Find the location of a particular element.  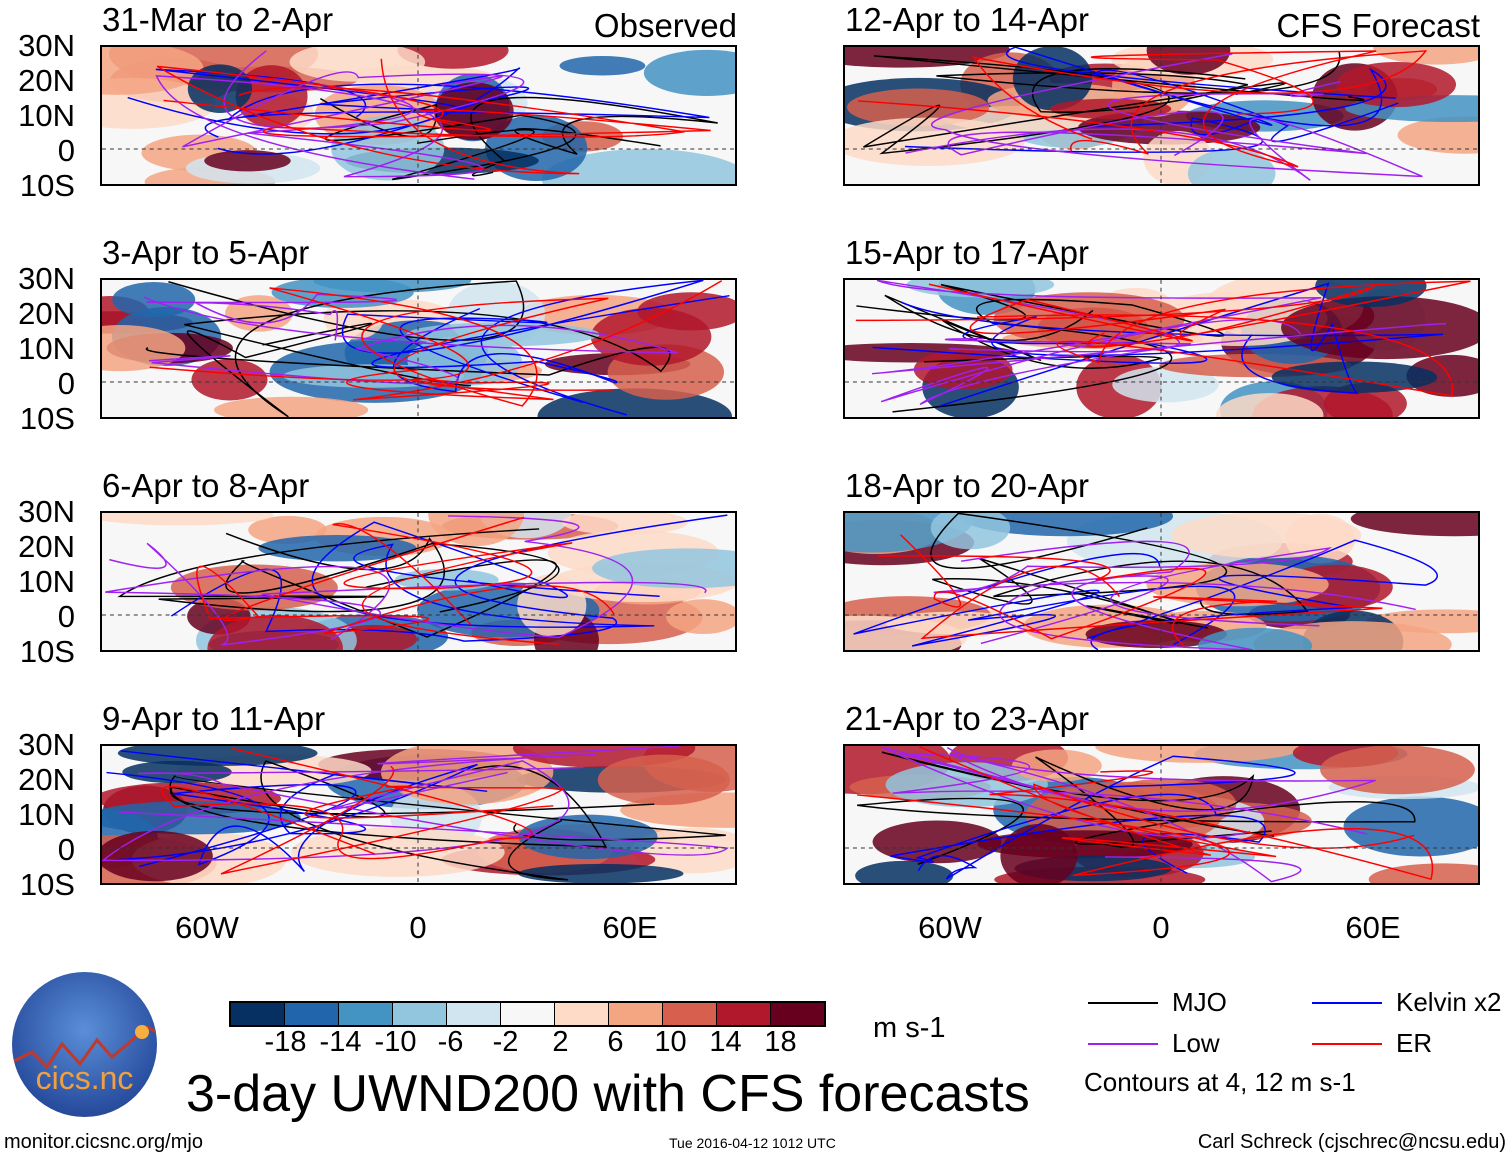

mjo-line-swatch is located at coordinates (1123, 1002).